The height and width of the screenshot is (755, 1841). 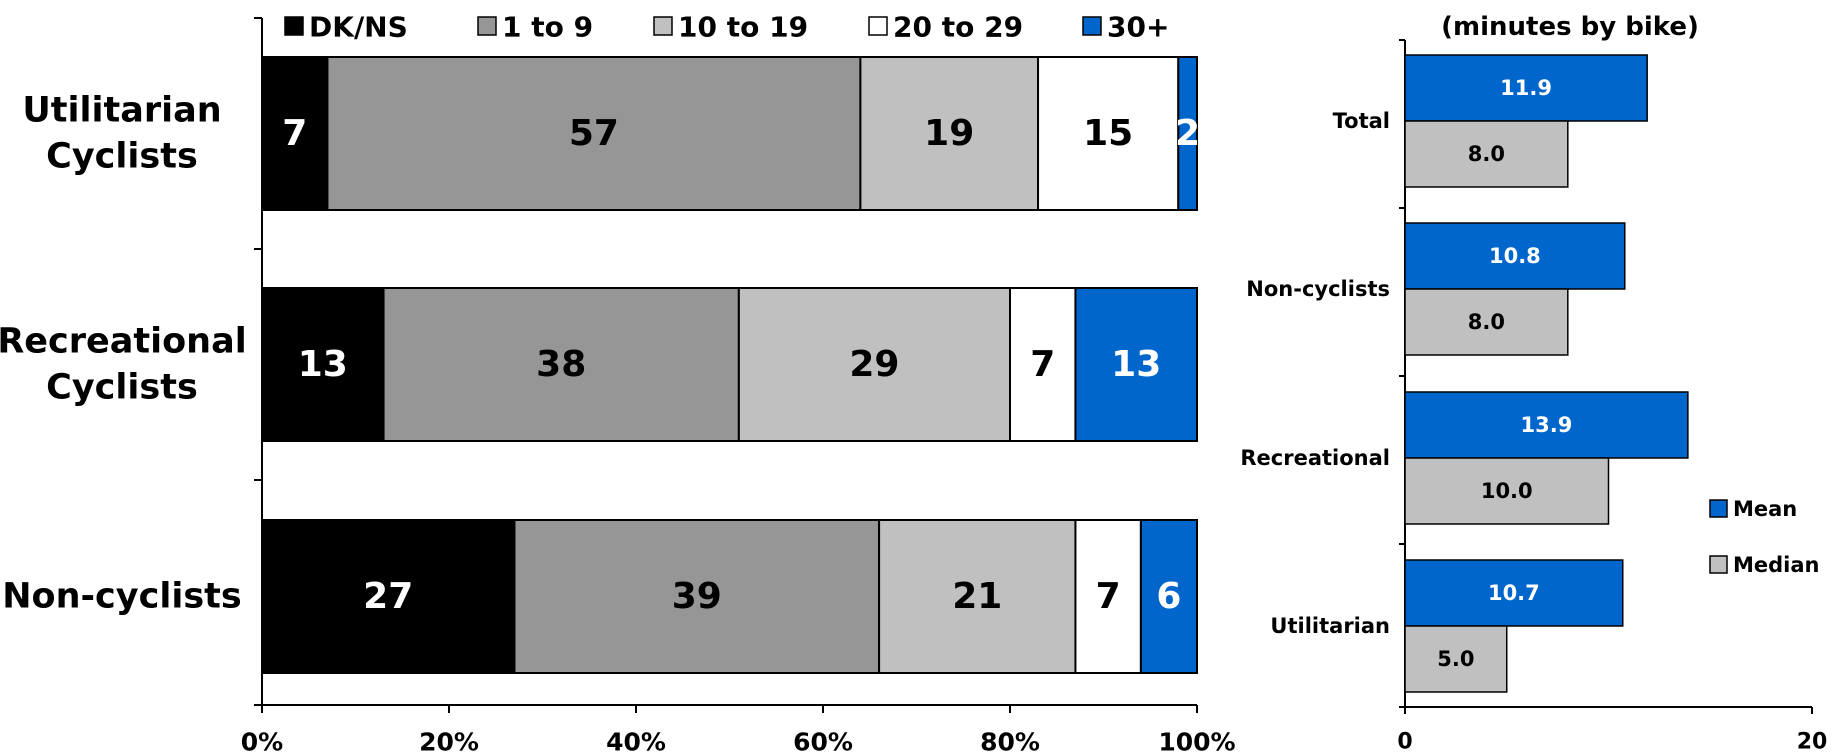 What do you see at coordinates (1570, 27) in the screenshot?
I see `chart-title: (minutes by bike)` at bounding box center [1570, 27].